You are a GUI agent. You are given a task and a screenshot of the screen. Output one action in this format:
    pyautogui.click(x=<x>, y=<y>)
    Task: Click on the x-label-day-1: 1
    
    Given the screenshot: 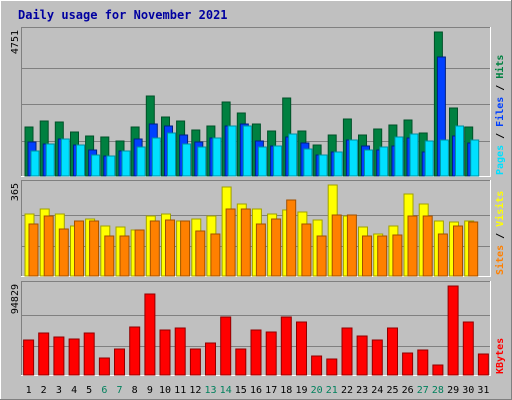 What is the action you would take?
    pyautogui.click(x=29, y=390)
    